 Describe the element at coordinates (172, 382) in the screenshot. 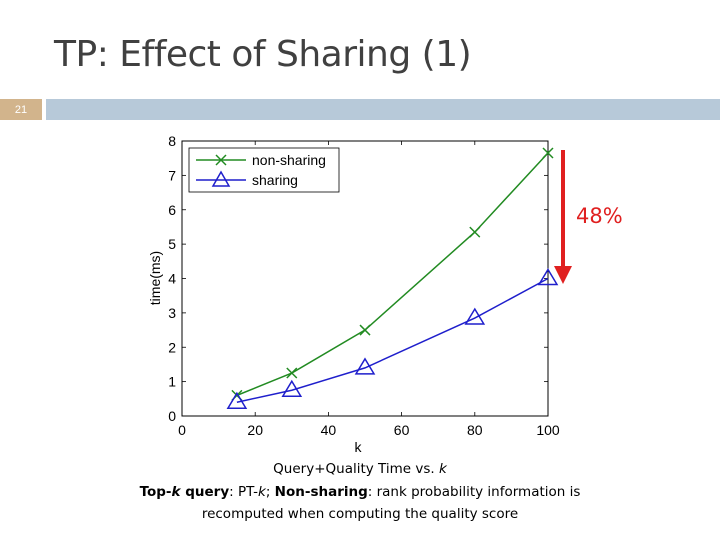

I see `y-tick-label: 1` at that location.